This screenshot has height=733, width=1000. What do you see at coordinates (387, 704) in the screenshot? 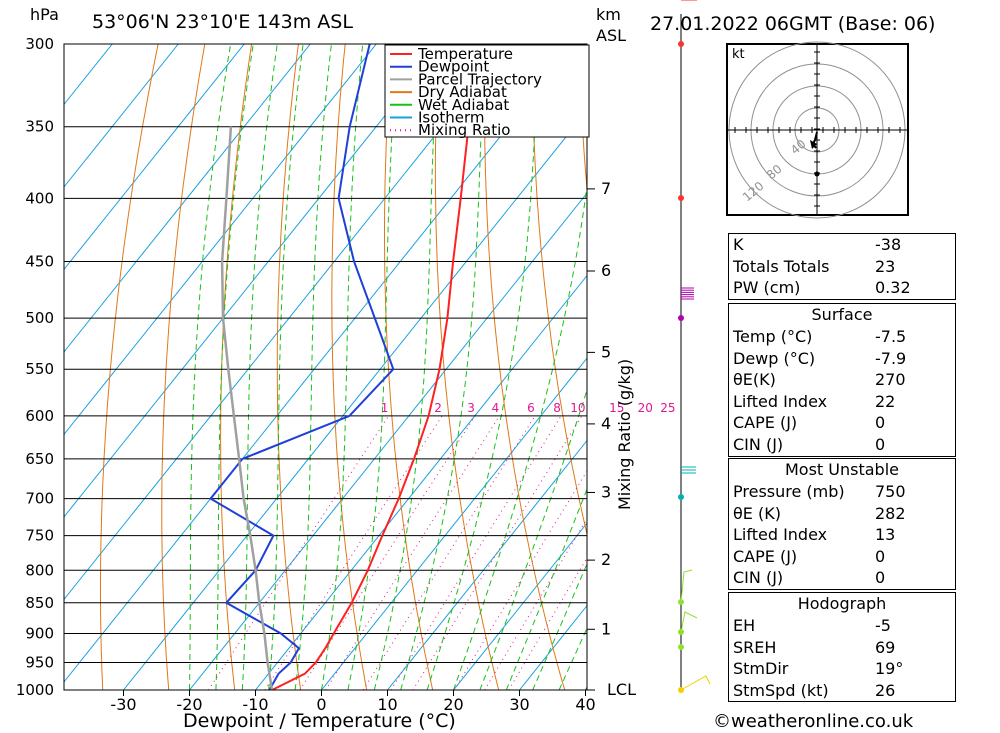
I see `x-tick-label: 10` at bounding box center [387, 704].